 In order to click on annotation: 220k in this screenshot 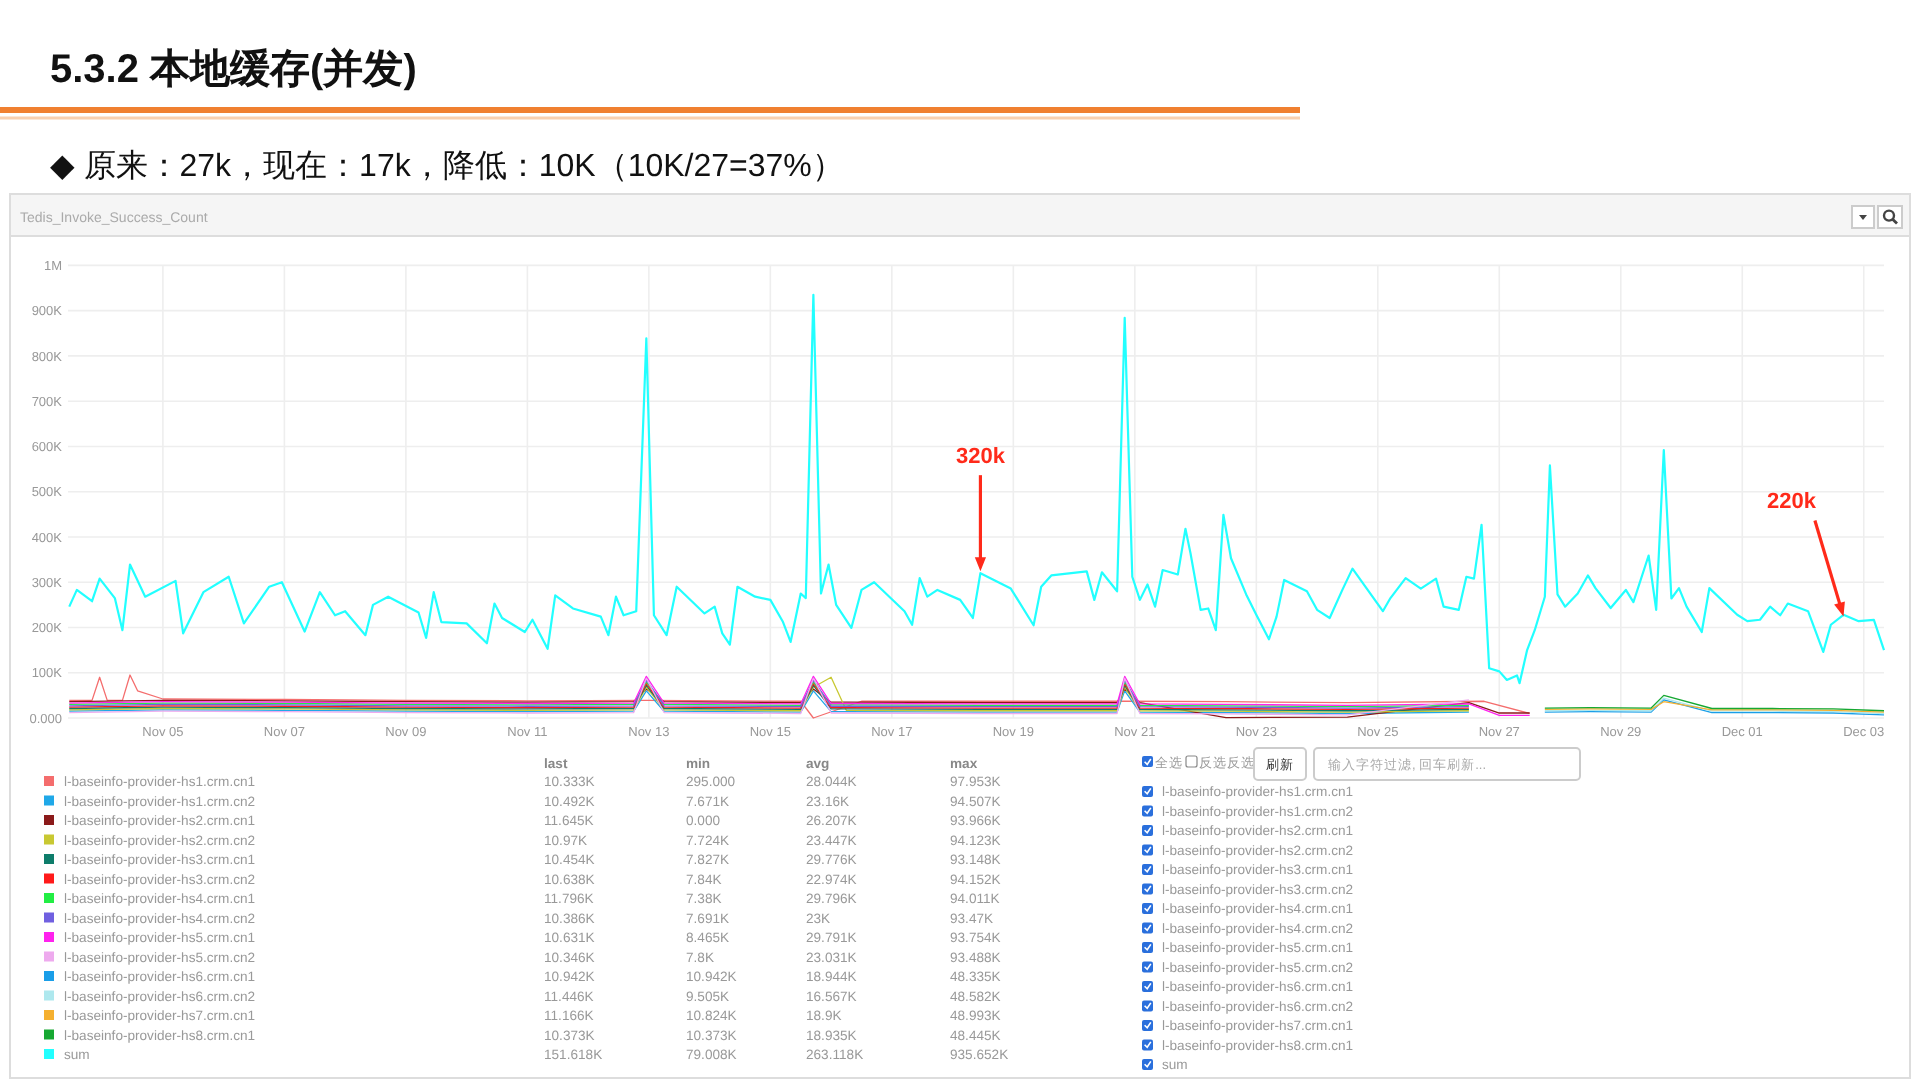, I will do `click(1792, 502)`.